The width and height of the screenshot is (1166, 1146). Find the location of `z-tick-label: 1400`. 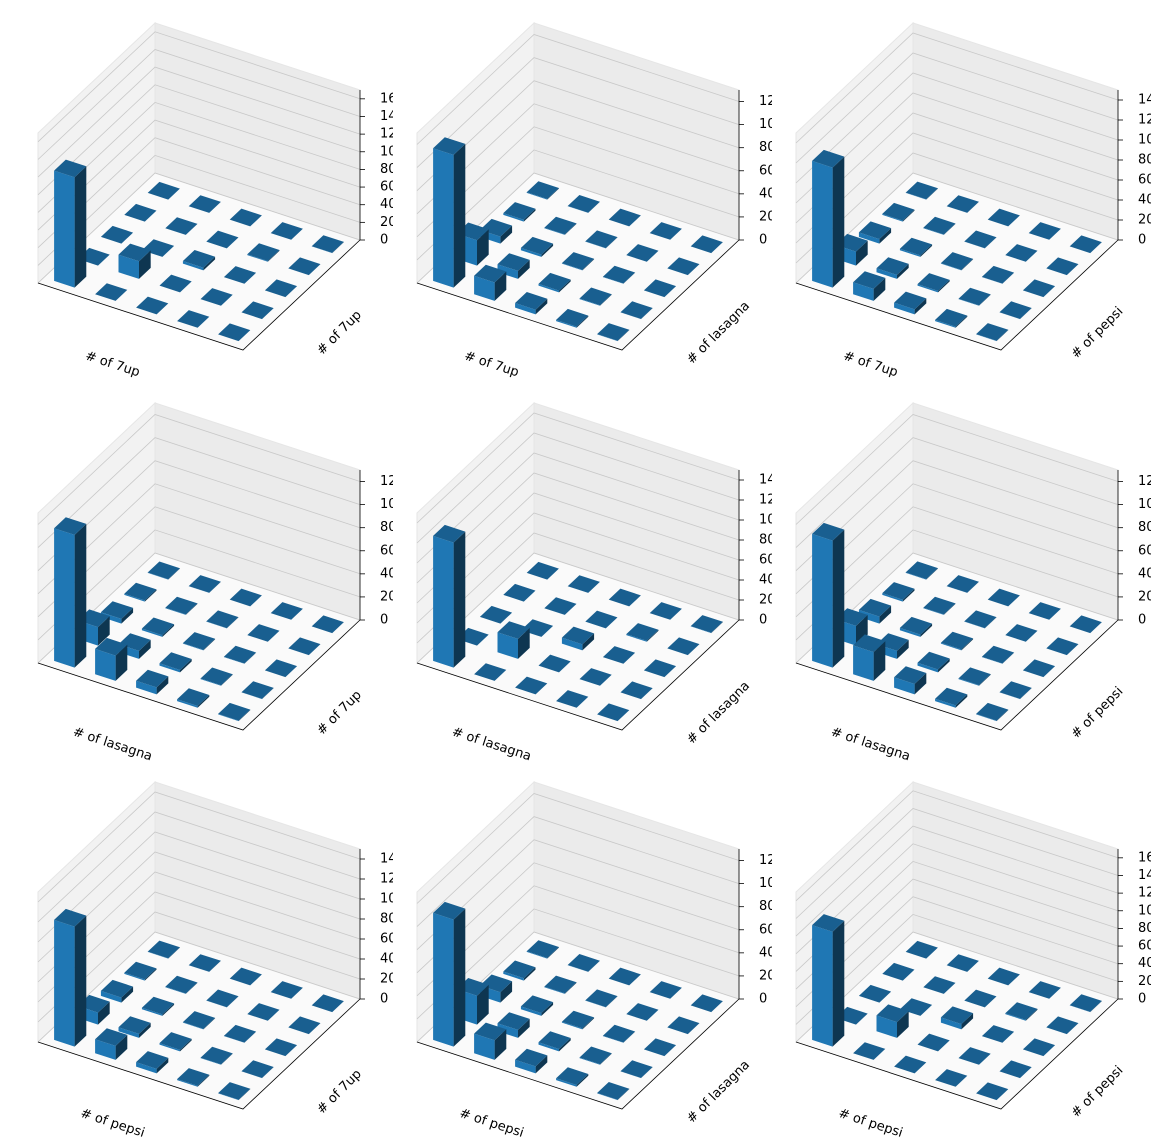

z-tick-label: 1400 is located at coordinates (396, 116).